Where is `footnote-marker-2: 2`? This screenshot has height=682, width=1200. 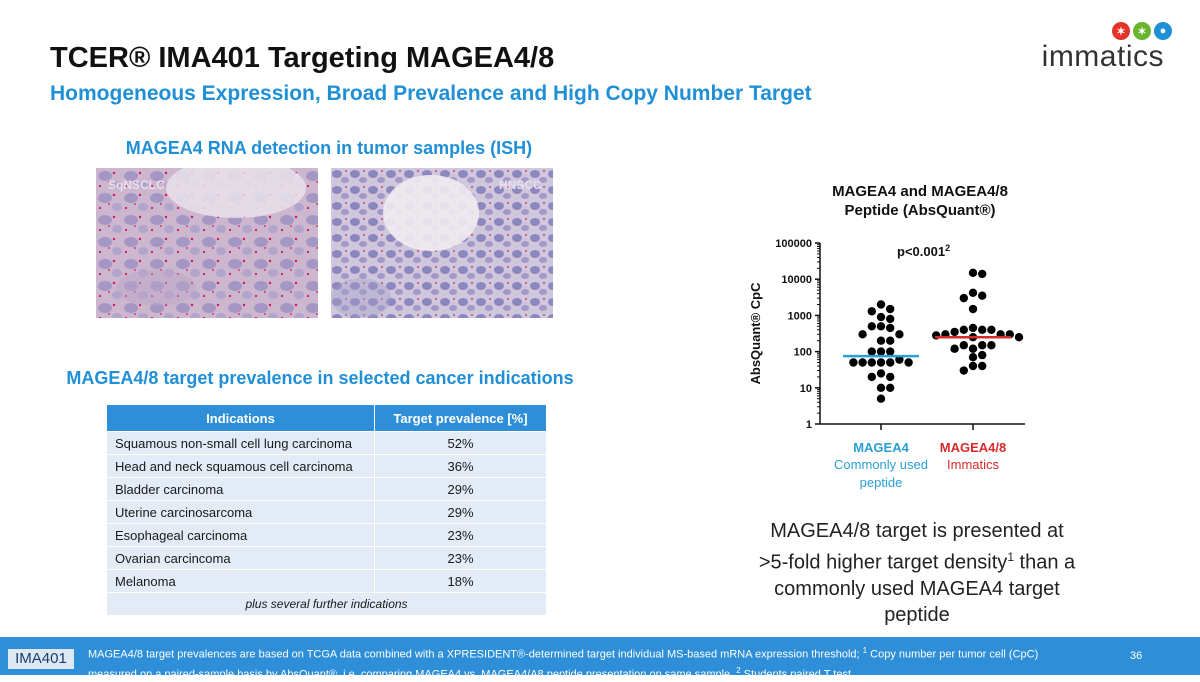 footnote-marker-2: 2 is located at coordinates (738, 670).